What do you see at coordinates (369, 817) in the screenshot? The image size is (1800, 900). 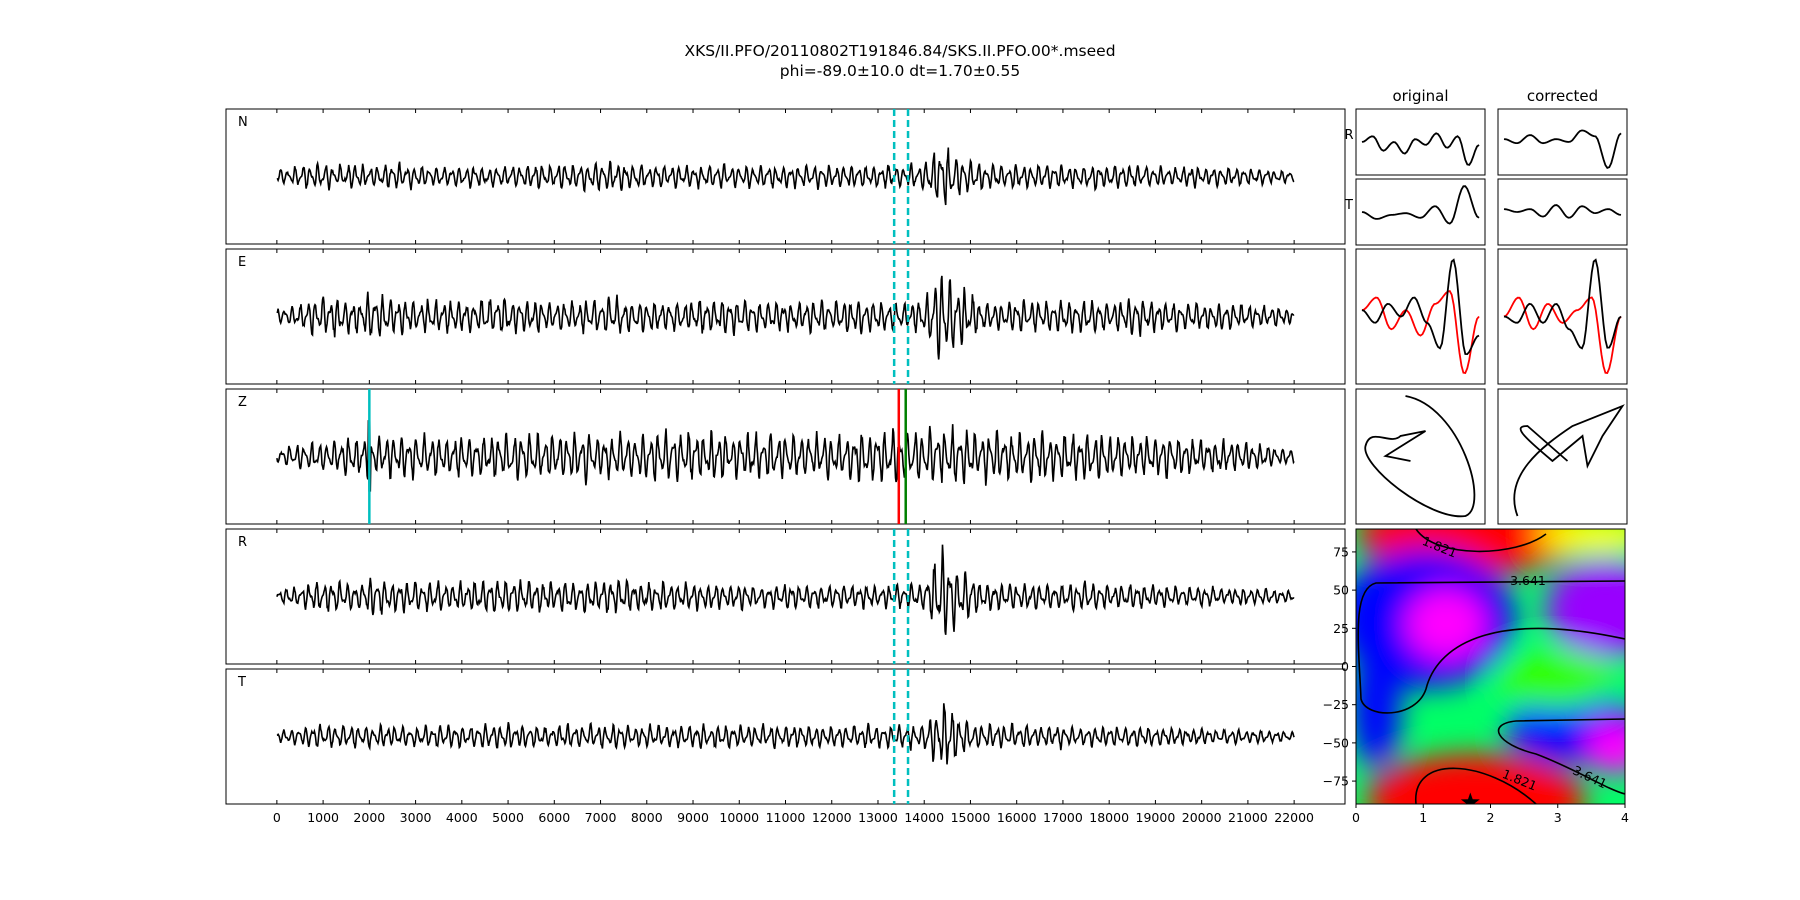 I see `x-tick-label: 2000` at bounding box center [369, 817].